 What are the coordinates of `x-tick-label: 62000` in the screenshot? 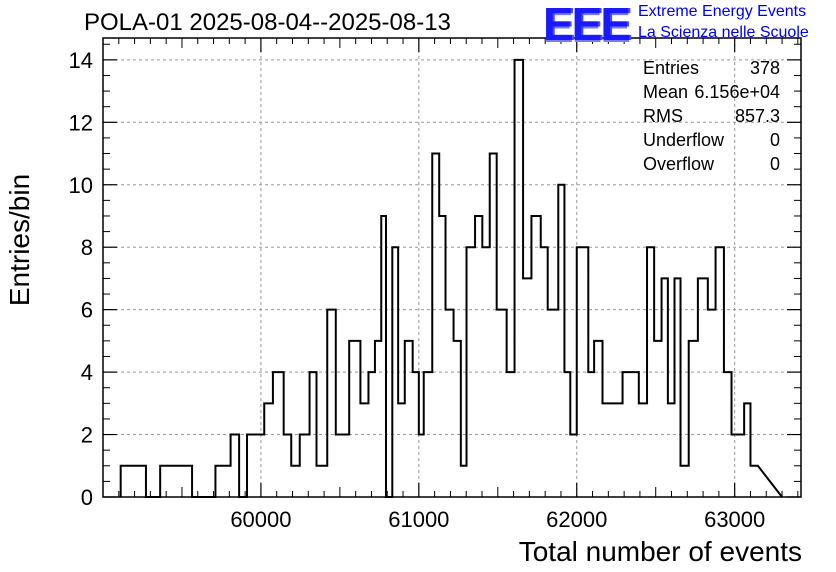 It's located at (576, 519).